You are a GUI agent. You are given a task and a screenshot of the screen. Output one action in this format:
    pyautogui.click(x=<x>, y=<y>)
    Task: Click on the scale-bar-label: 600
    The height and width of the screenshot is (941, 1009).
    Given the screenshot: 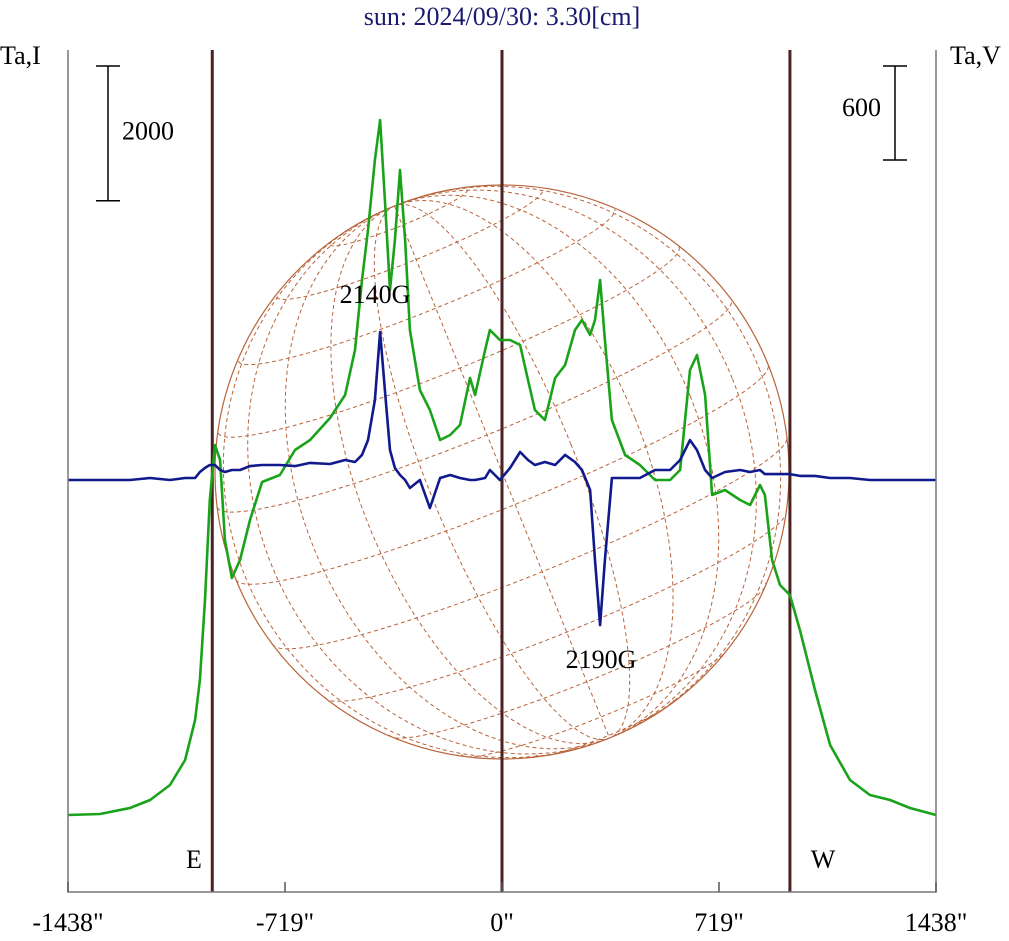 What is the action you would take?
    pyautogui.click(x=861, y=107)
    